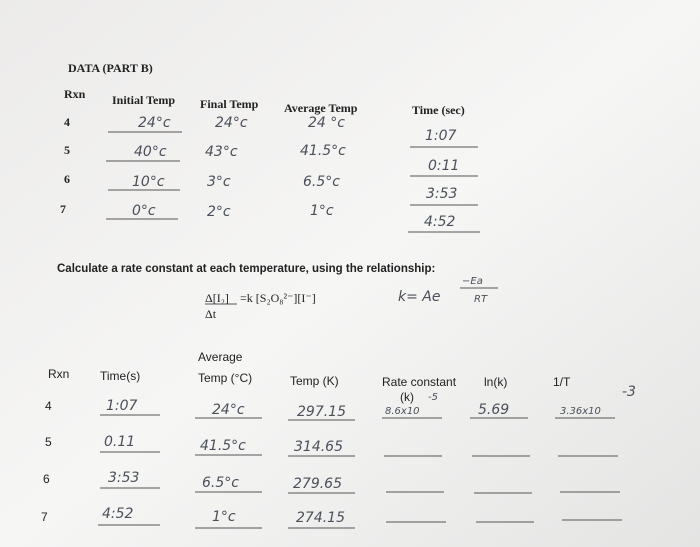  I want to click on header: Average Temp, so click(321, 108).